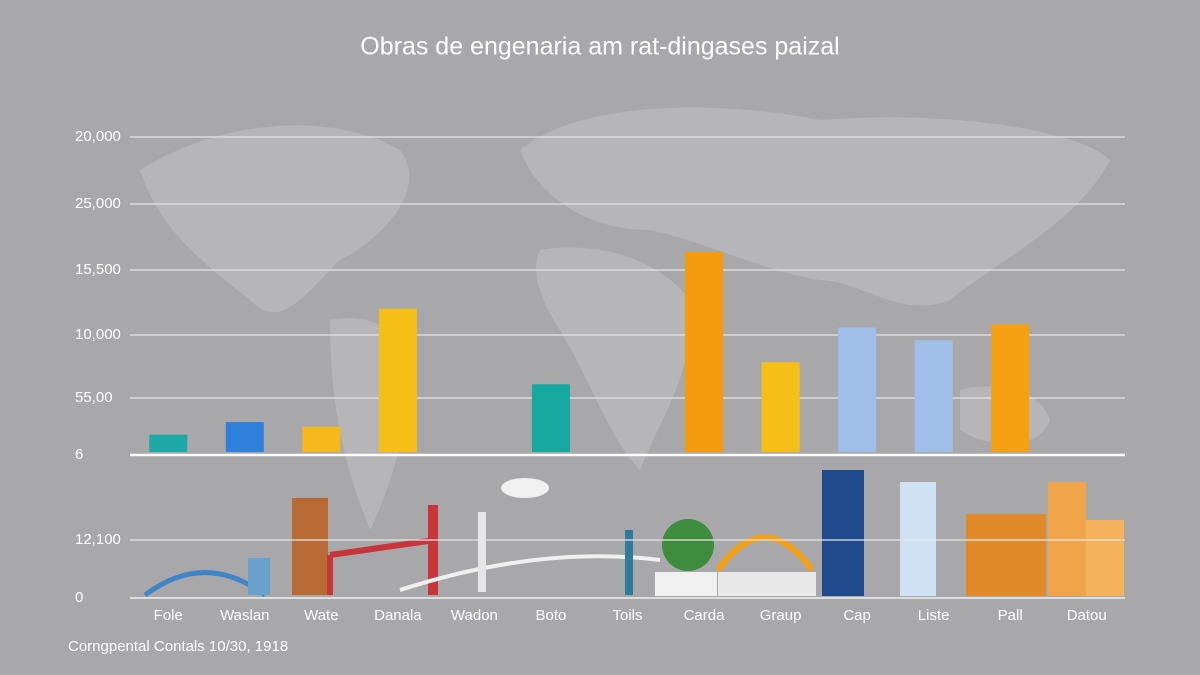  What do you see at coordinates (857, 615) in the screenshot?
I see `x-tick-label: Cap` at bounding box center [857, 615].